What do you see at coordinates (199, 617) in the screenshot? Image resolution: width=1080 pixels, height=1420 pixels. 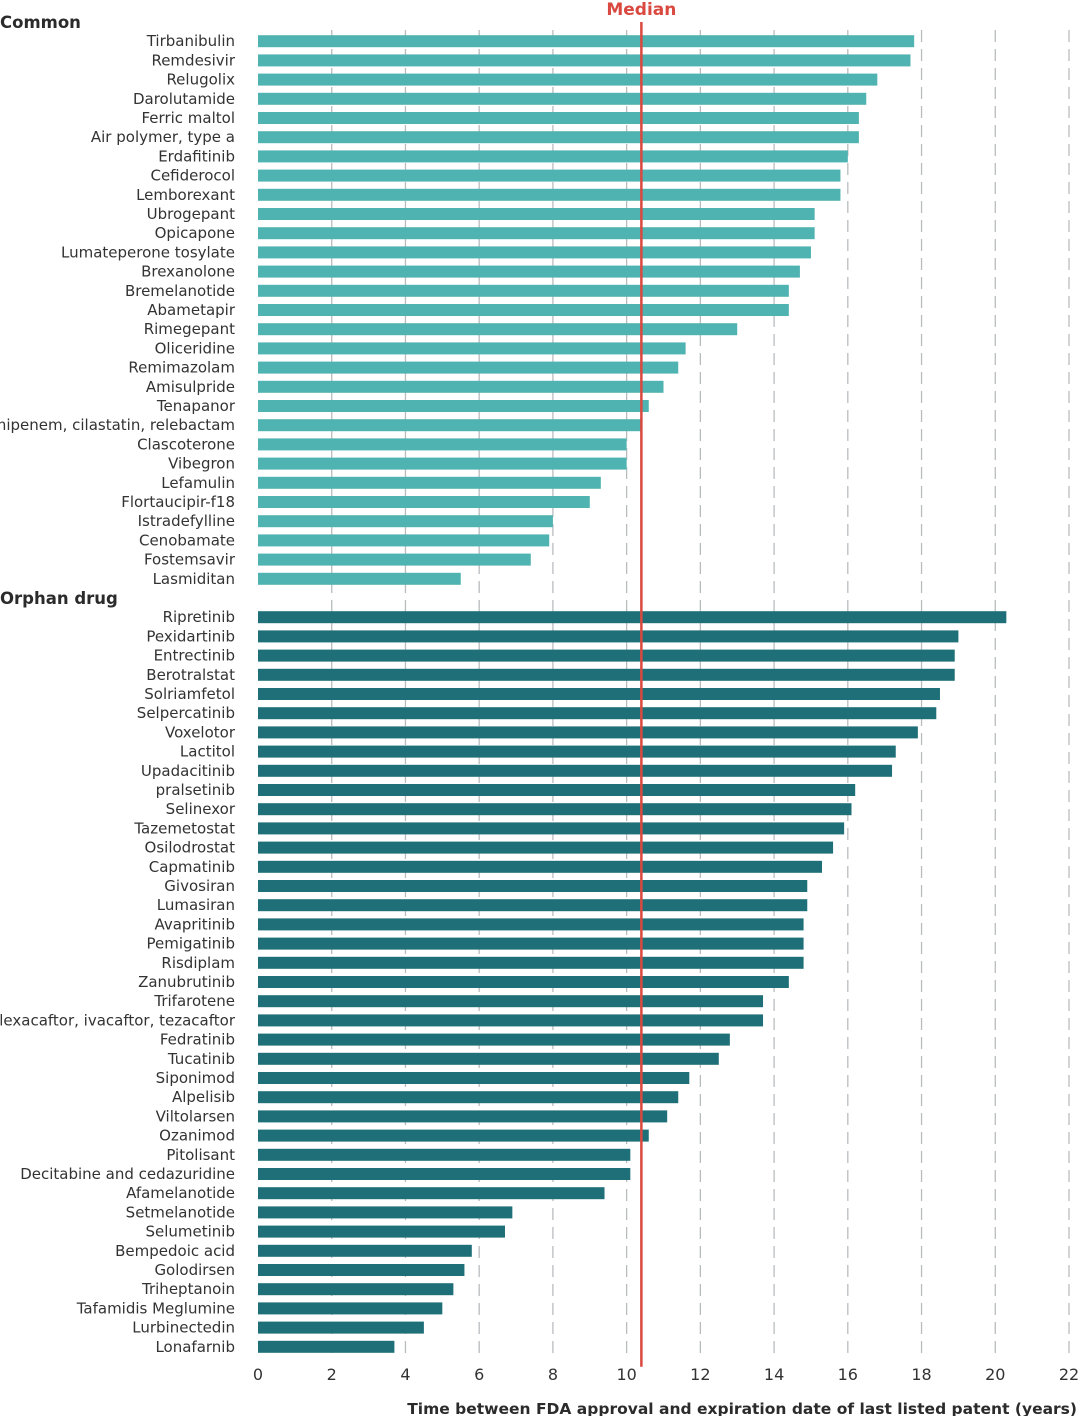 I see `category-label: Ripretinib` at bounding box center [199, 617].